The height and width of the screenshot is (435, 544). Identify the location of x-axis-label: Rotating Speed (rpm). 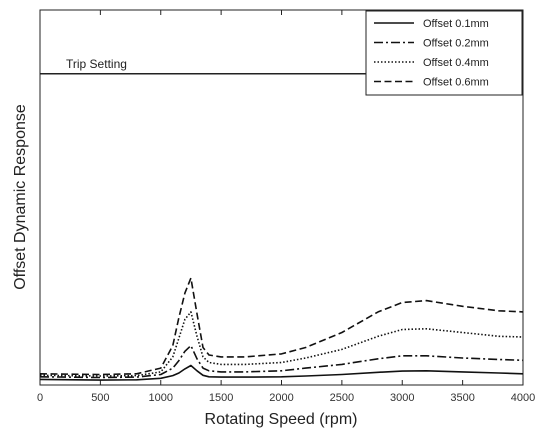
(281, 419).